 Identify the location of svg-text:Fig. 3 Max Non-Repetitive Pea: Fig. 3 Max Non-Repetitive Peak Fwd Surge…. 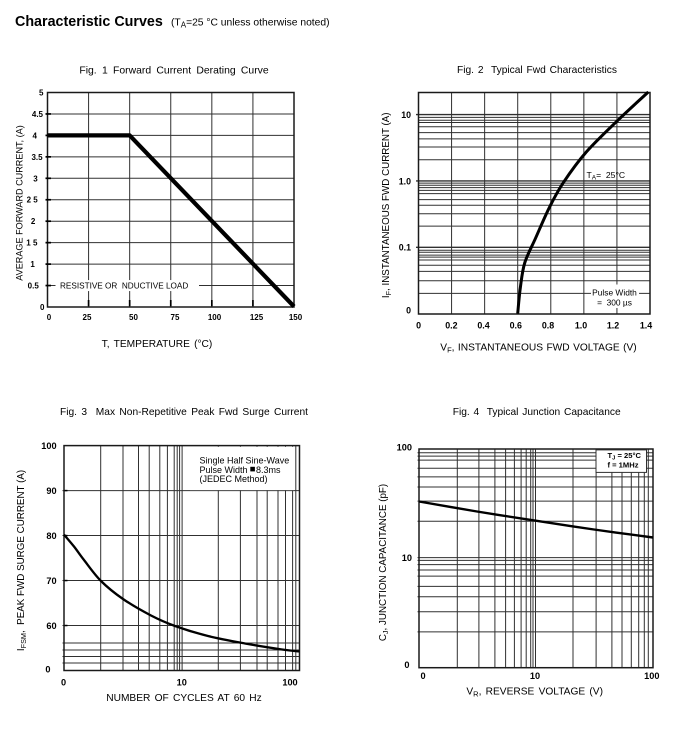
(184, 412).